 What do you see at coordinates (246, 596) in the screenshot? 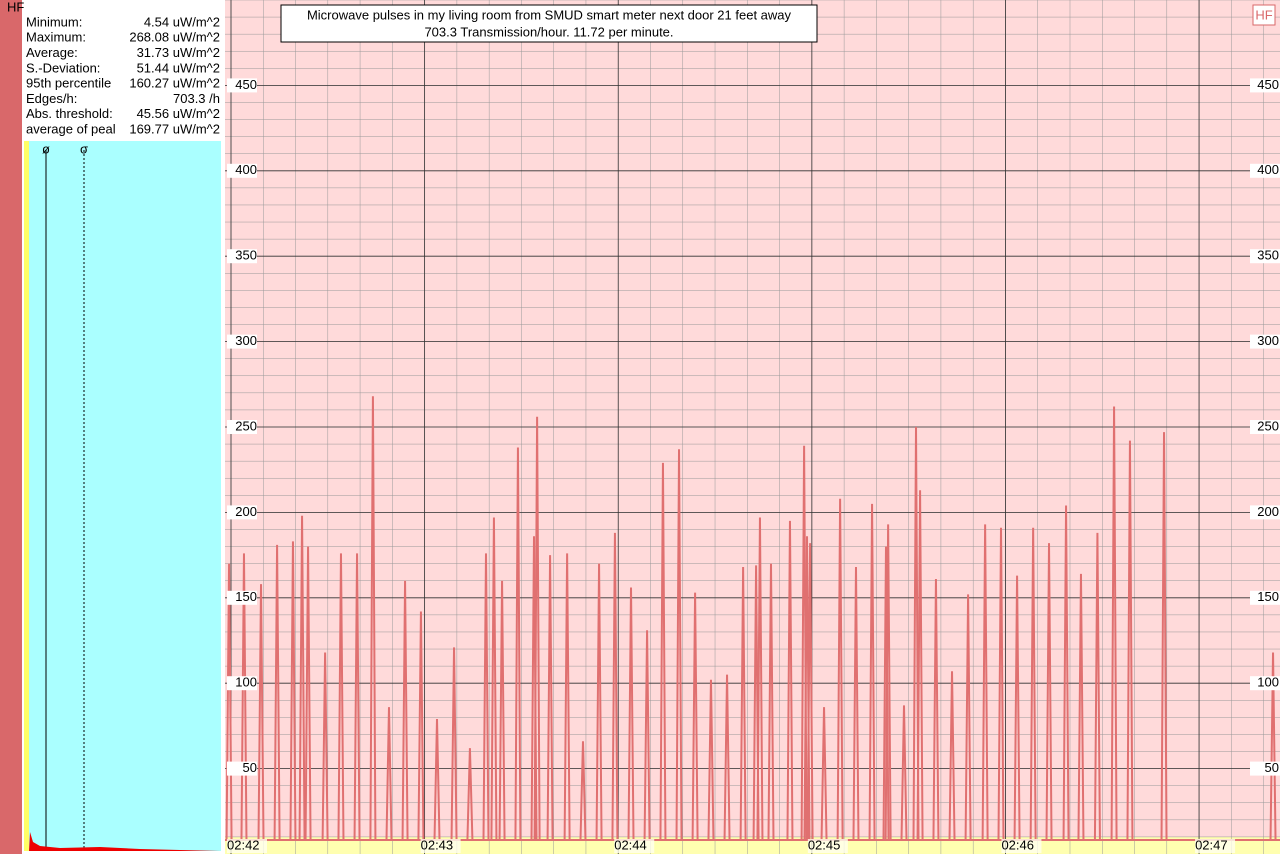
I see `y-tick-label: 150` at bounding box center [246, 596].